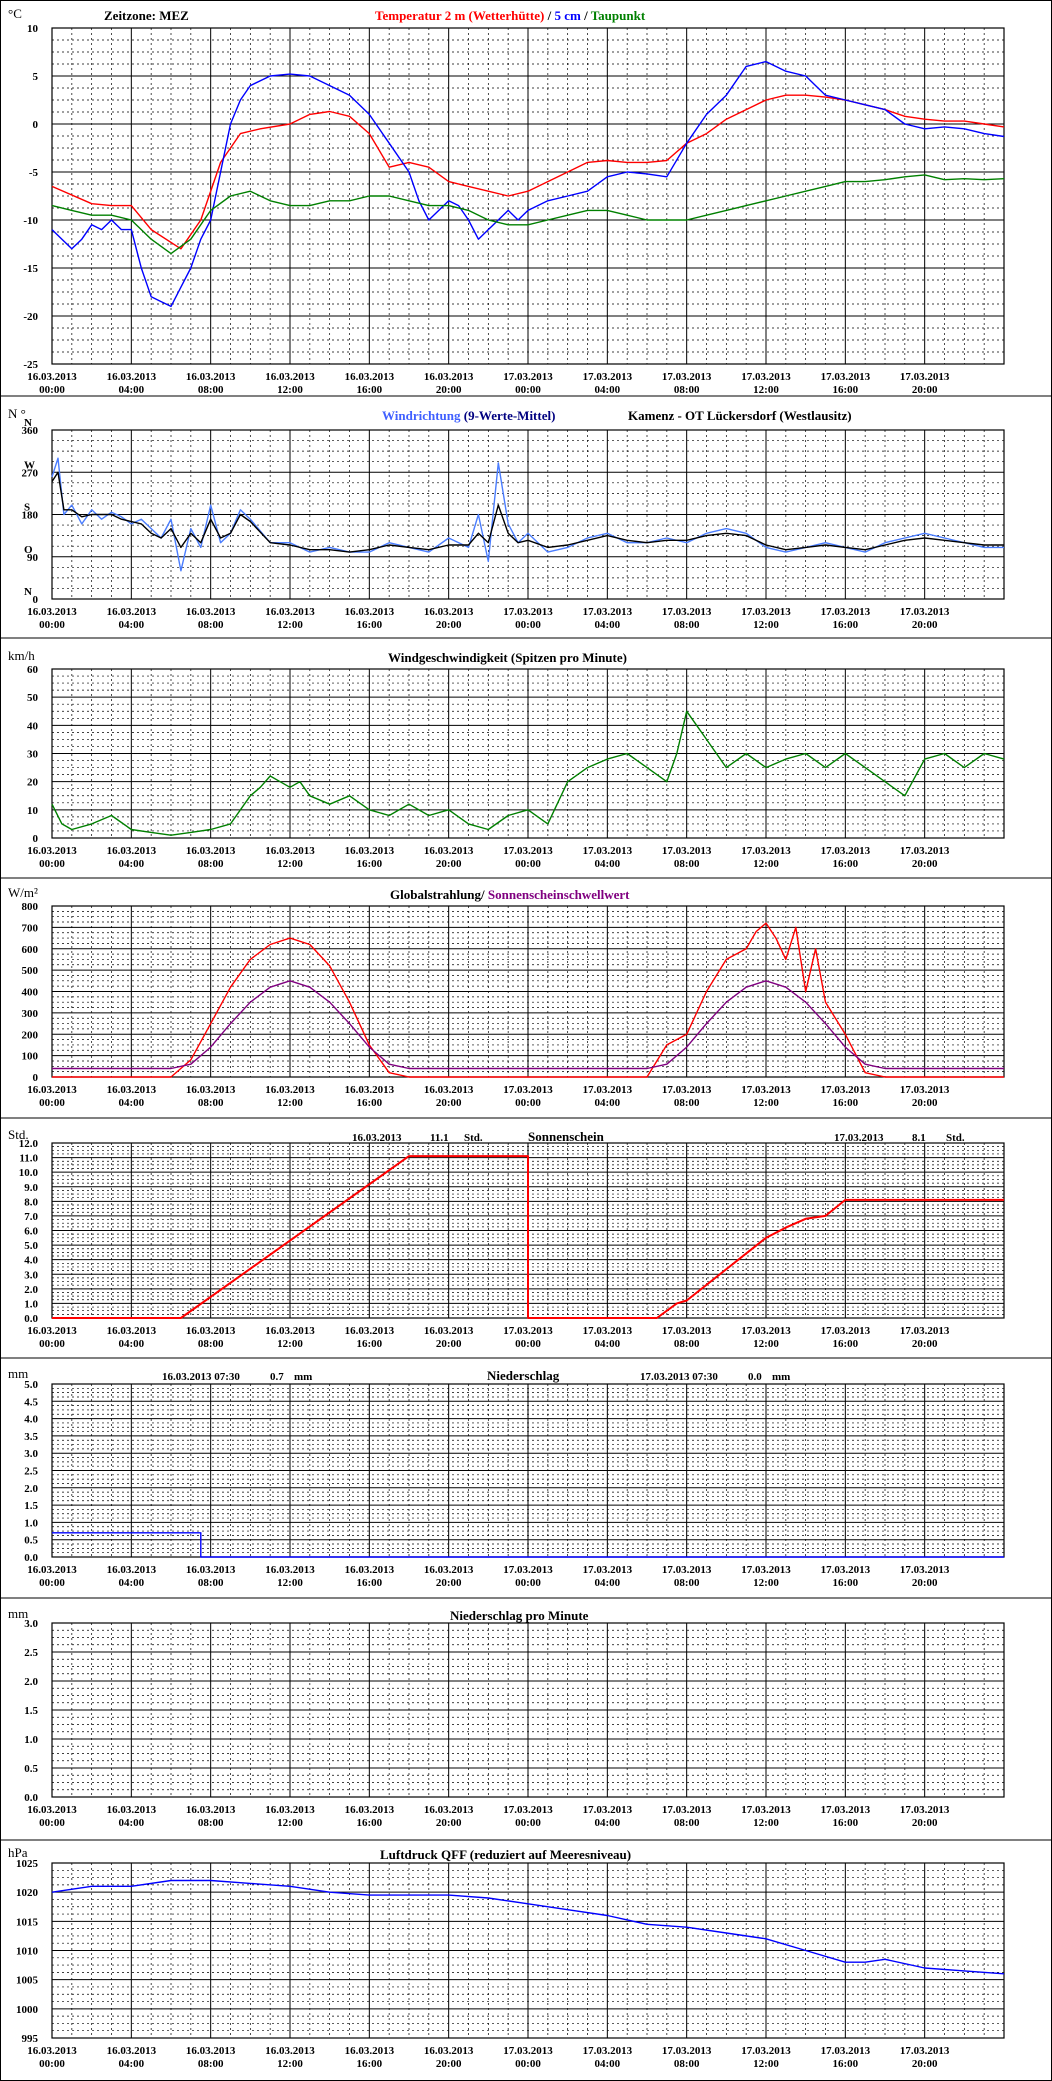 This screenshot has width=1052, height=2081. Describe the element at coordinates (27, 2010) in the screenshot. I see `y-tick-label: 1000` at that location.